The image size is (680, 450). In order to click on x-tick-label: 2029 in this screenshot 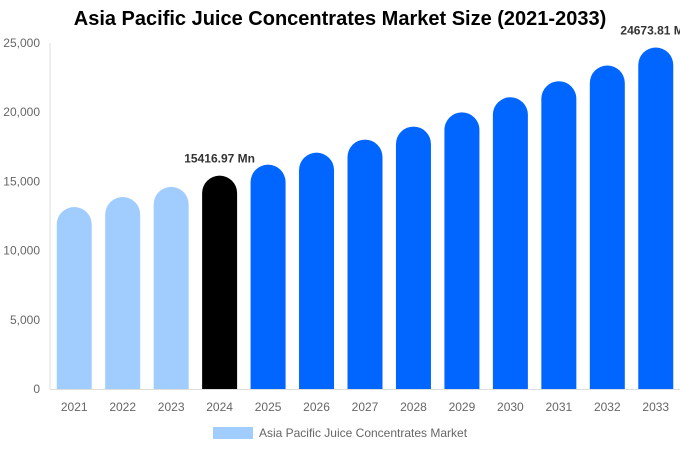, I will do `click(462, 407)`.